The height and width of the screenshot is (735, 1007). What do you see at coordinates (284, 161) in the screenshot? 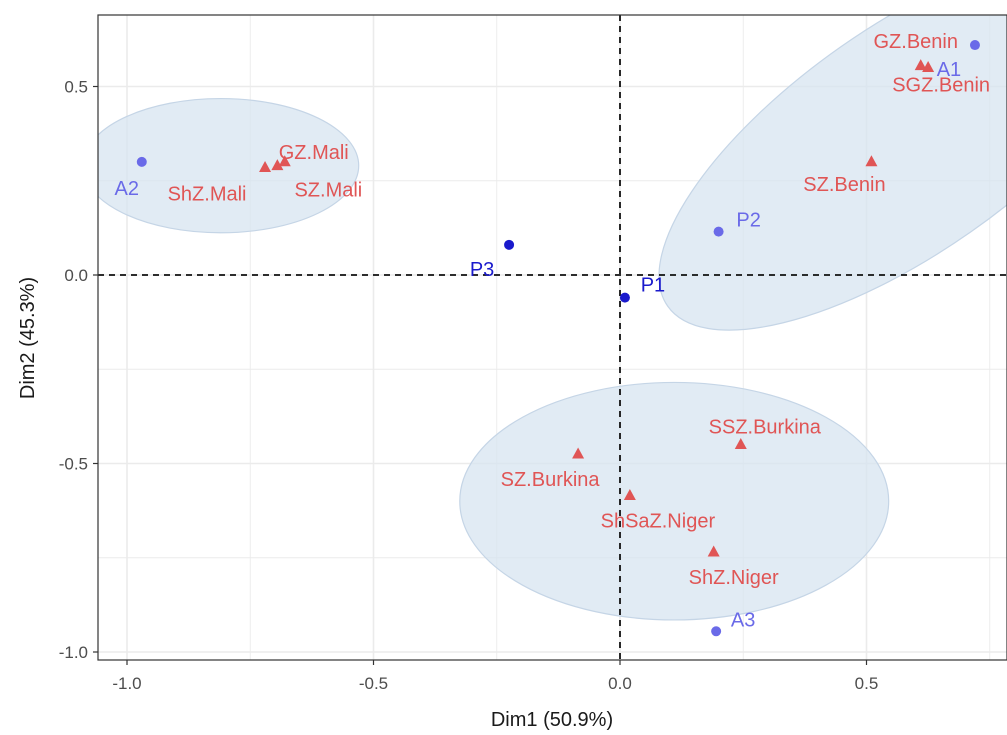
I see `point-marker-gz-mali` at bounding box center [284, 161].